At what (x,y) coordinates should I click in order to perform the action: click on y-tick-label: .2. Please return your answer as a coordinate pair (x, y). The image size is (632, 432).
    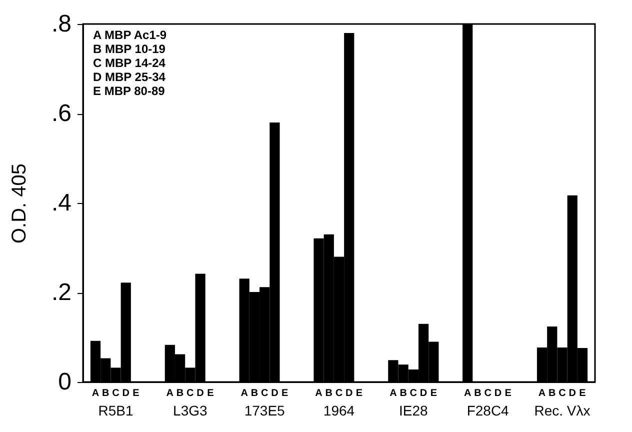
    Looking at the image, I should click on (61, 292).